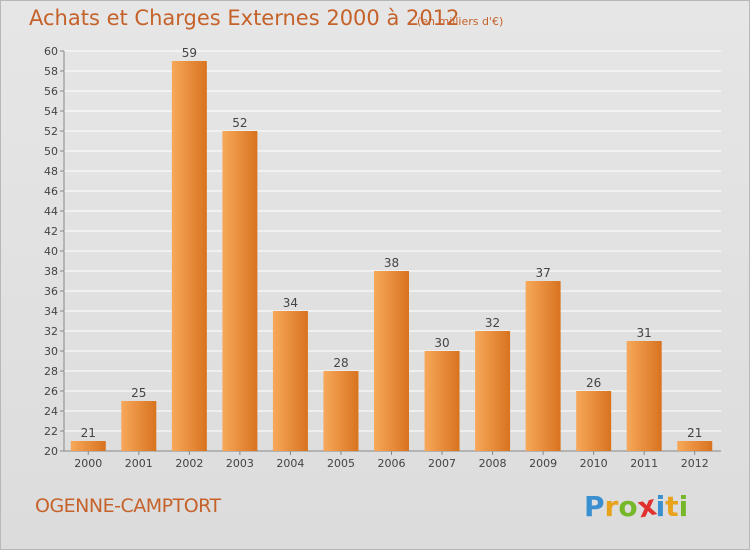  Describe the element at coordinates (290, 463) in the screenshot. I see `x-tick-label: 2004` at that location.